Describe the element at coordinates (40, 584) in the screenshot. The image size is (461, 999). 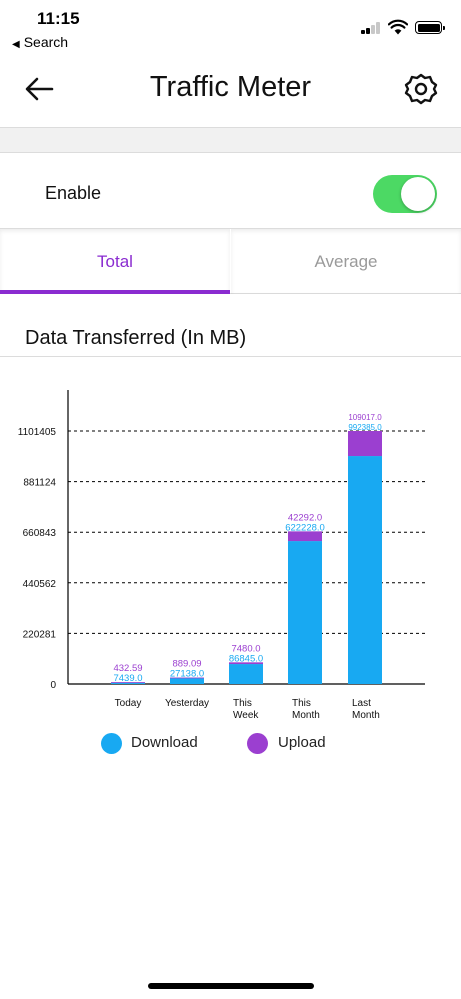
I see `y-tick-label: 440562` at that location.